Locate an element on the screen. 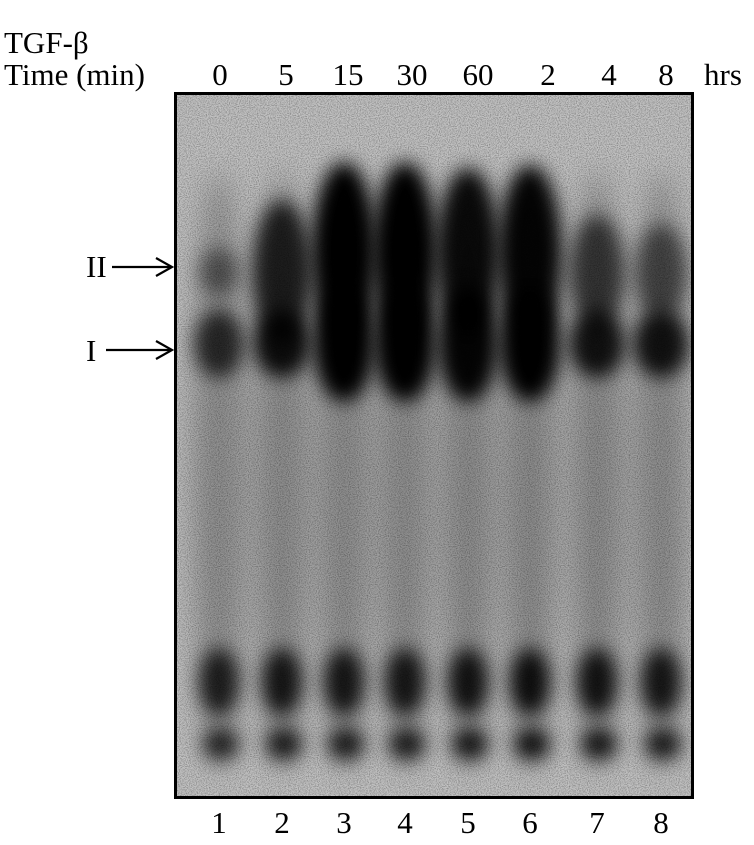 The image size is (754, 845). band-I-label: I is located at coordinates (91, 350).